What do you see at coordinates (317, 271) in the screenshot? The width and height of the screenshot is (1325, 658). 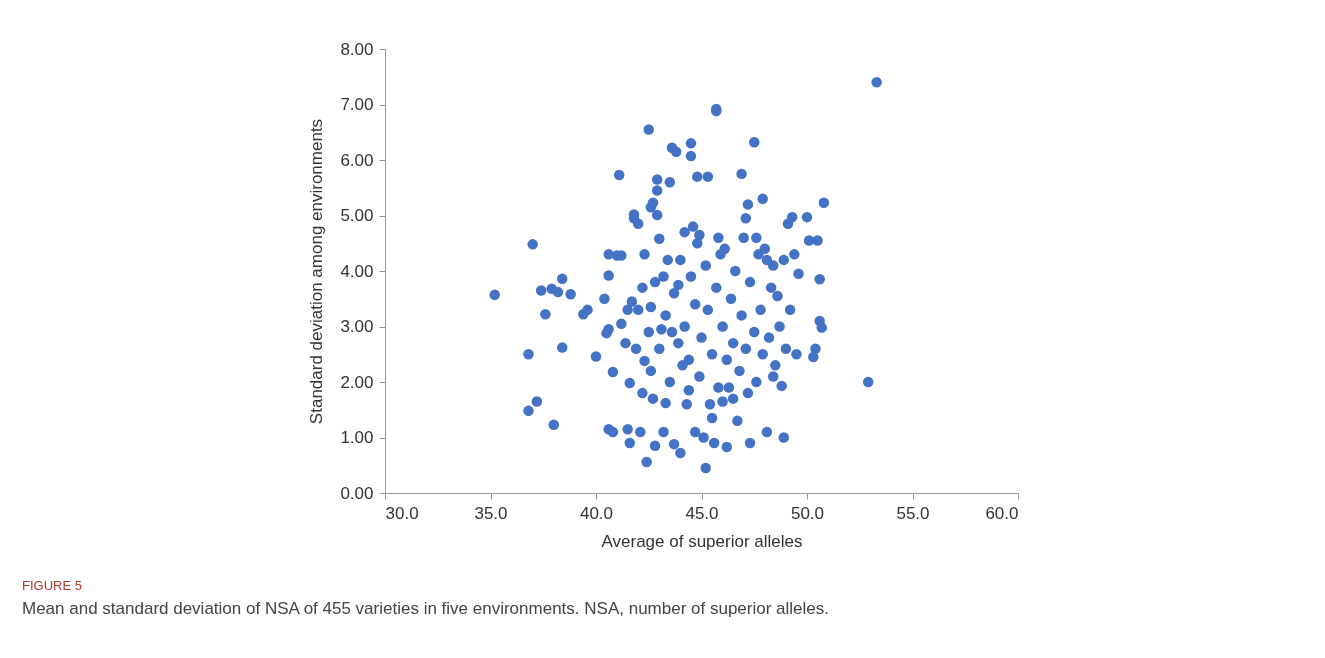 I see `y-axis-title: Standard deviation among environments` at bounding box center [317, 271].